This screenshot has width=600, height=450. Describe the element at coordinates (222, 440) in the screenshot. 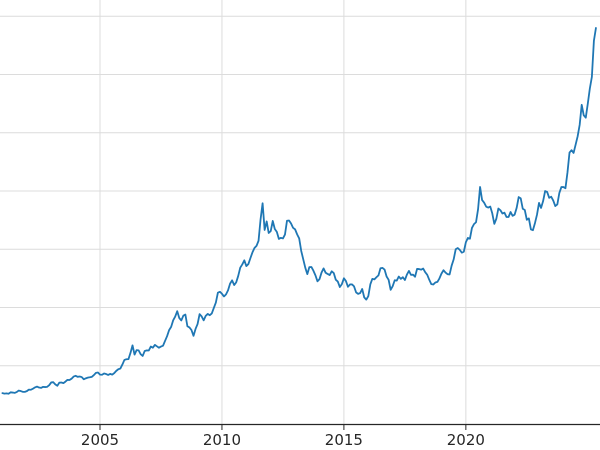

I see `x-tick-label: 2010` at that location.